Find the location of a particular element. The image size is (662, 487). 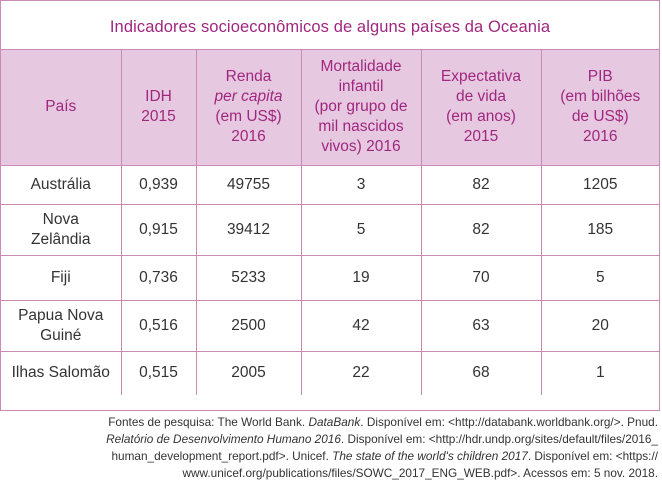

table-row: Fiji 0,736 5233 19 70 5 is located at coordinates (330, 278).